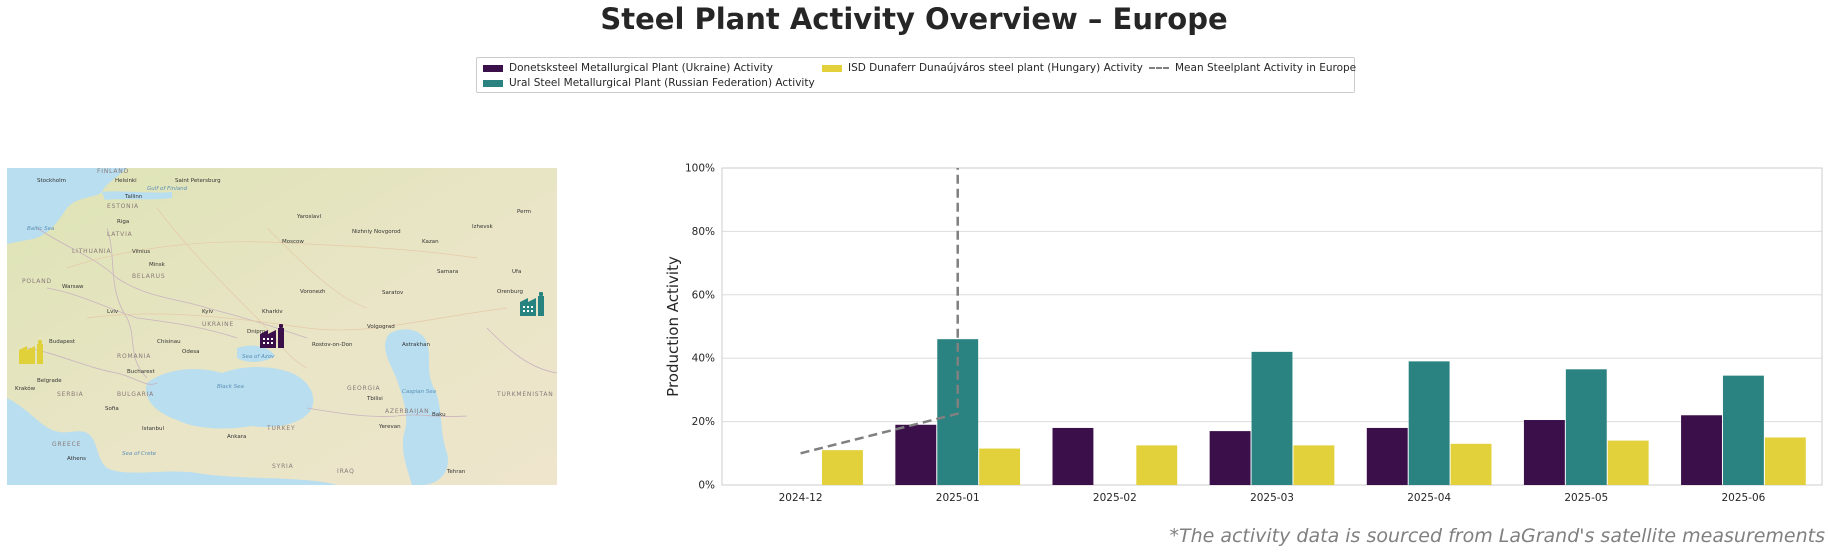  What do you see at coordinates (198, 181) in the screenshot?
I see `map-place-label: Saint Petersburg` at bounding box center [198, 181].